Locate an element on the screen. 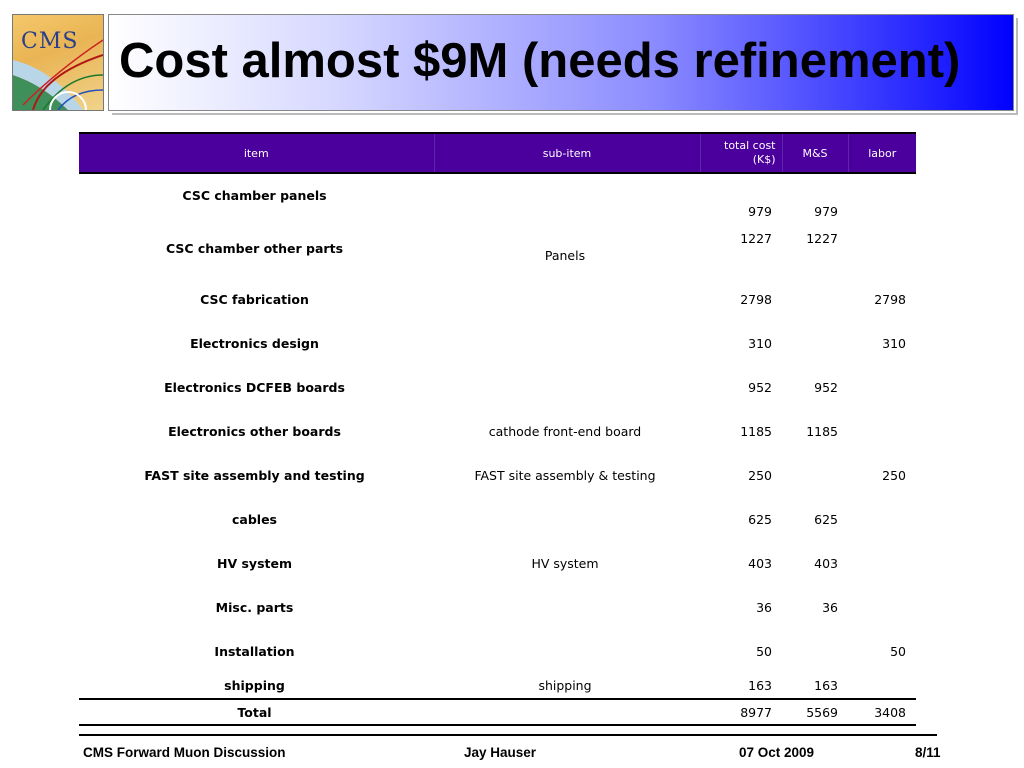  row-item: Electronics other boards is located at coordinates (254, 431).